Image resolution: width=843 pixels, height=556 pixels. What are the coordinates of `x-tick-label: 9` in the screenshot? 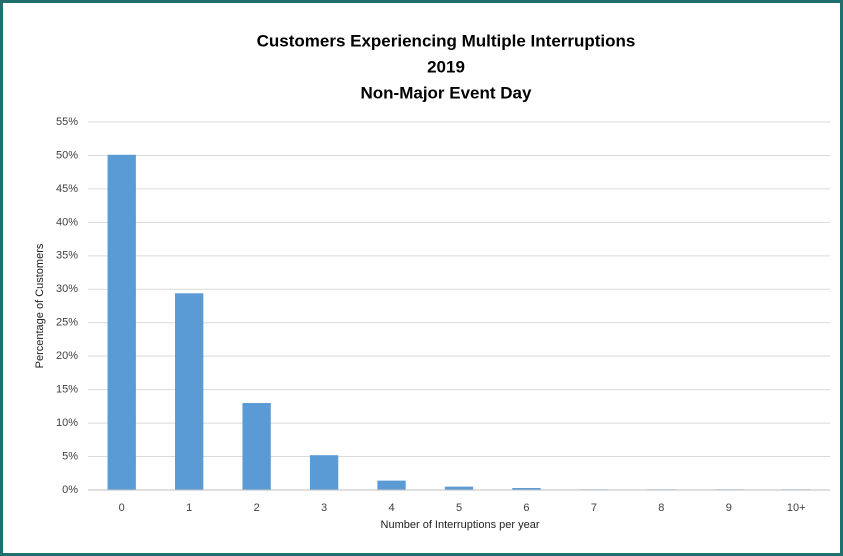 It's located at (729, 508).